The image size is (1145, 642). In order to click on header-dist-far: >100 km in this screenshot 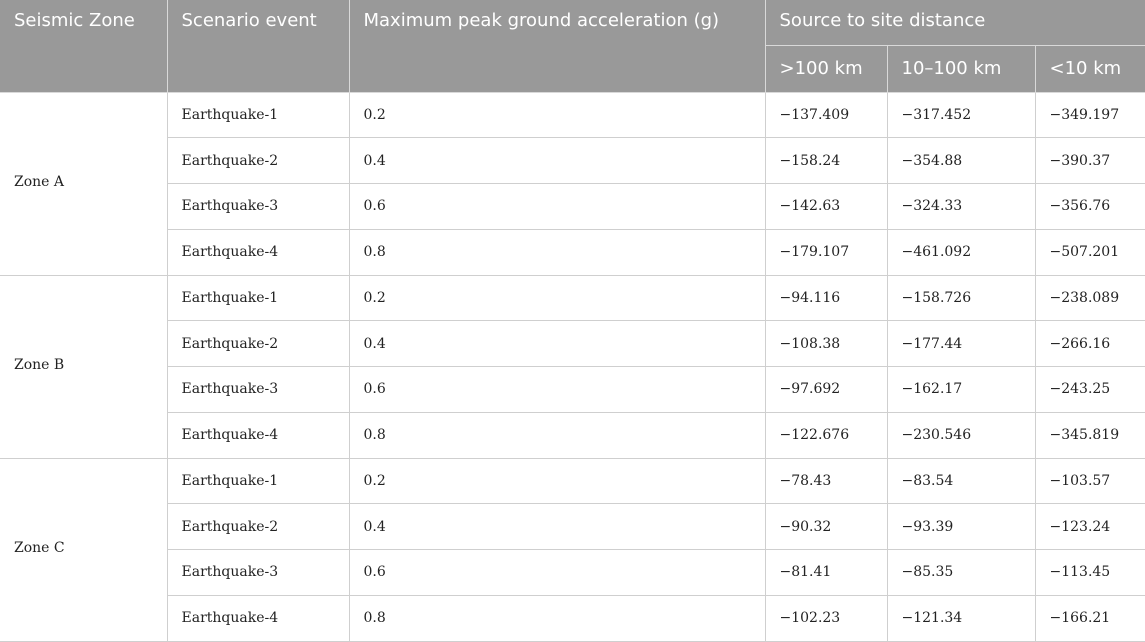, I will do `click(826, 69)`.